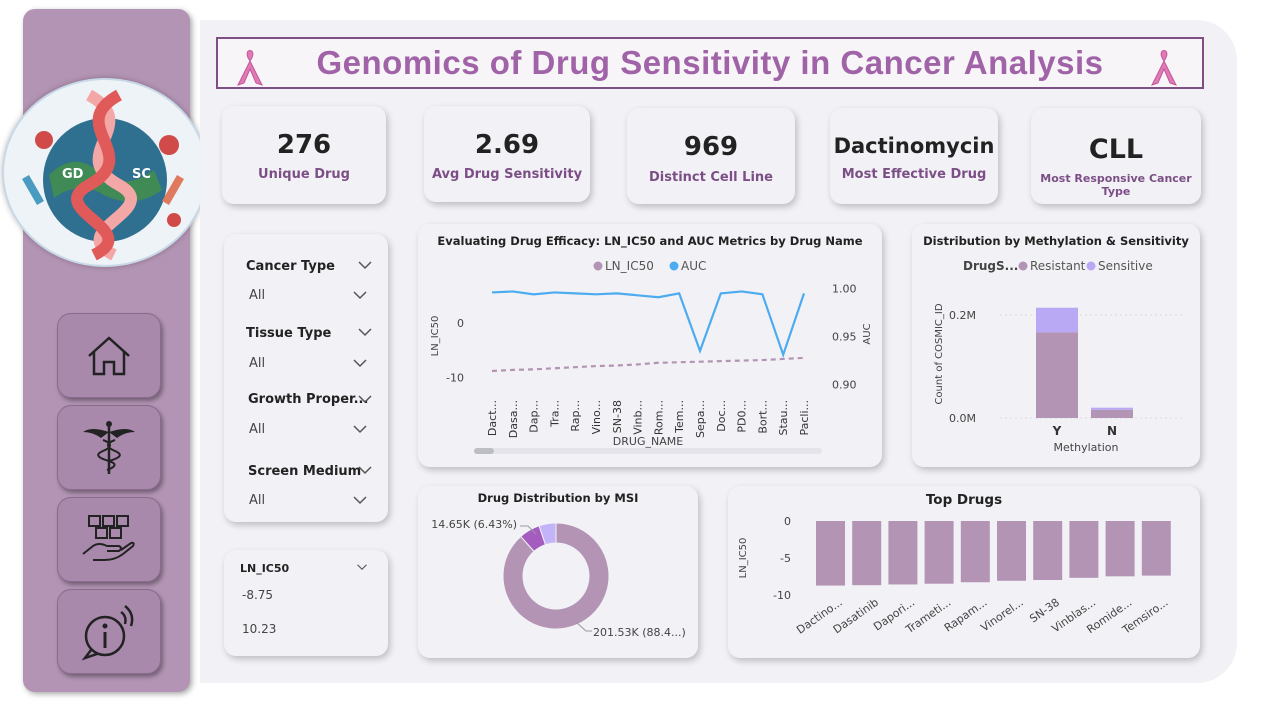 This screenshot has width=1266, height=708. Describe the element at coordinates (787, 521) in the screenshot. I see `y-tick-label: 0` at that location.